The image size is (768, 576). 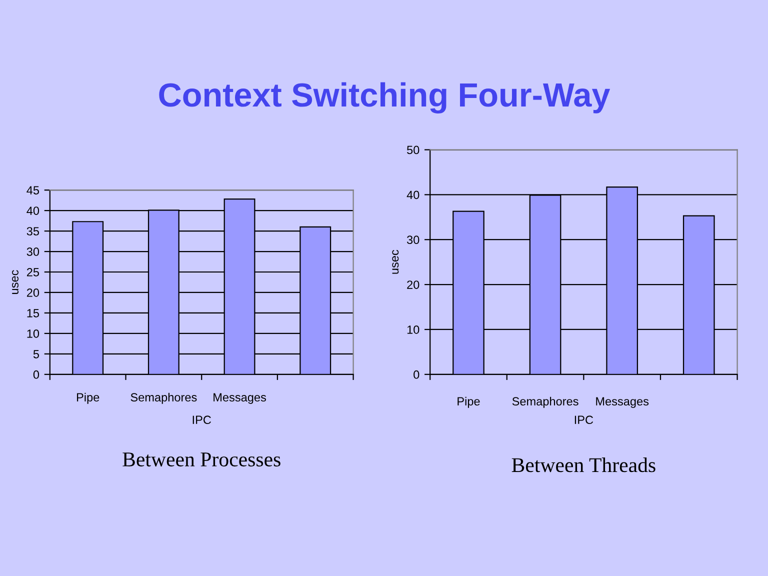 I want to click on text: Between Threads, so click(x=584, y=465).